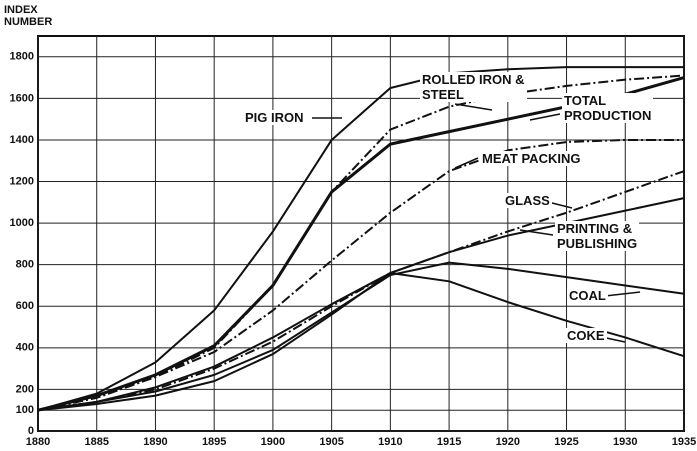 Image resolution: width=697 pixels, height=451 pixels. I want to click on series-label: PIG IRON, so click(274, 117).